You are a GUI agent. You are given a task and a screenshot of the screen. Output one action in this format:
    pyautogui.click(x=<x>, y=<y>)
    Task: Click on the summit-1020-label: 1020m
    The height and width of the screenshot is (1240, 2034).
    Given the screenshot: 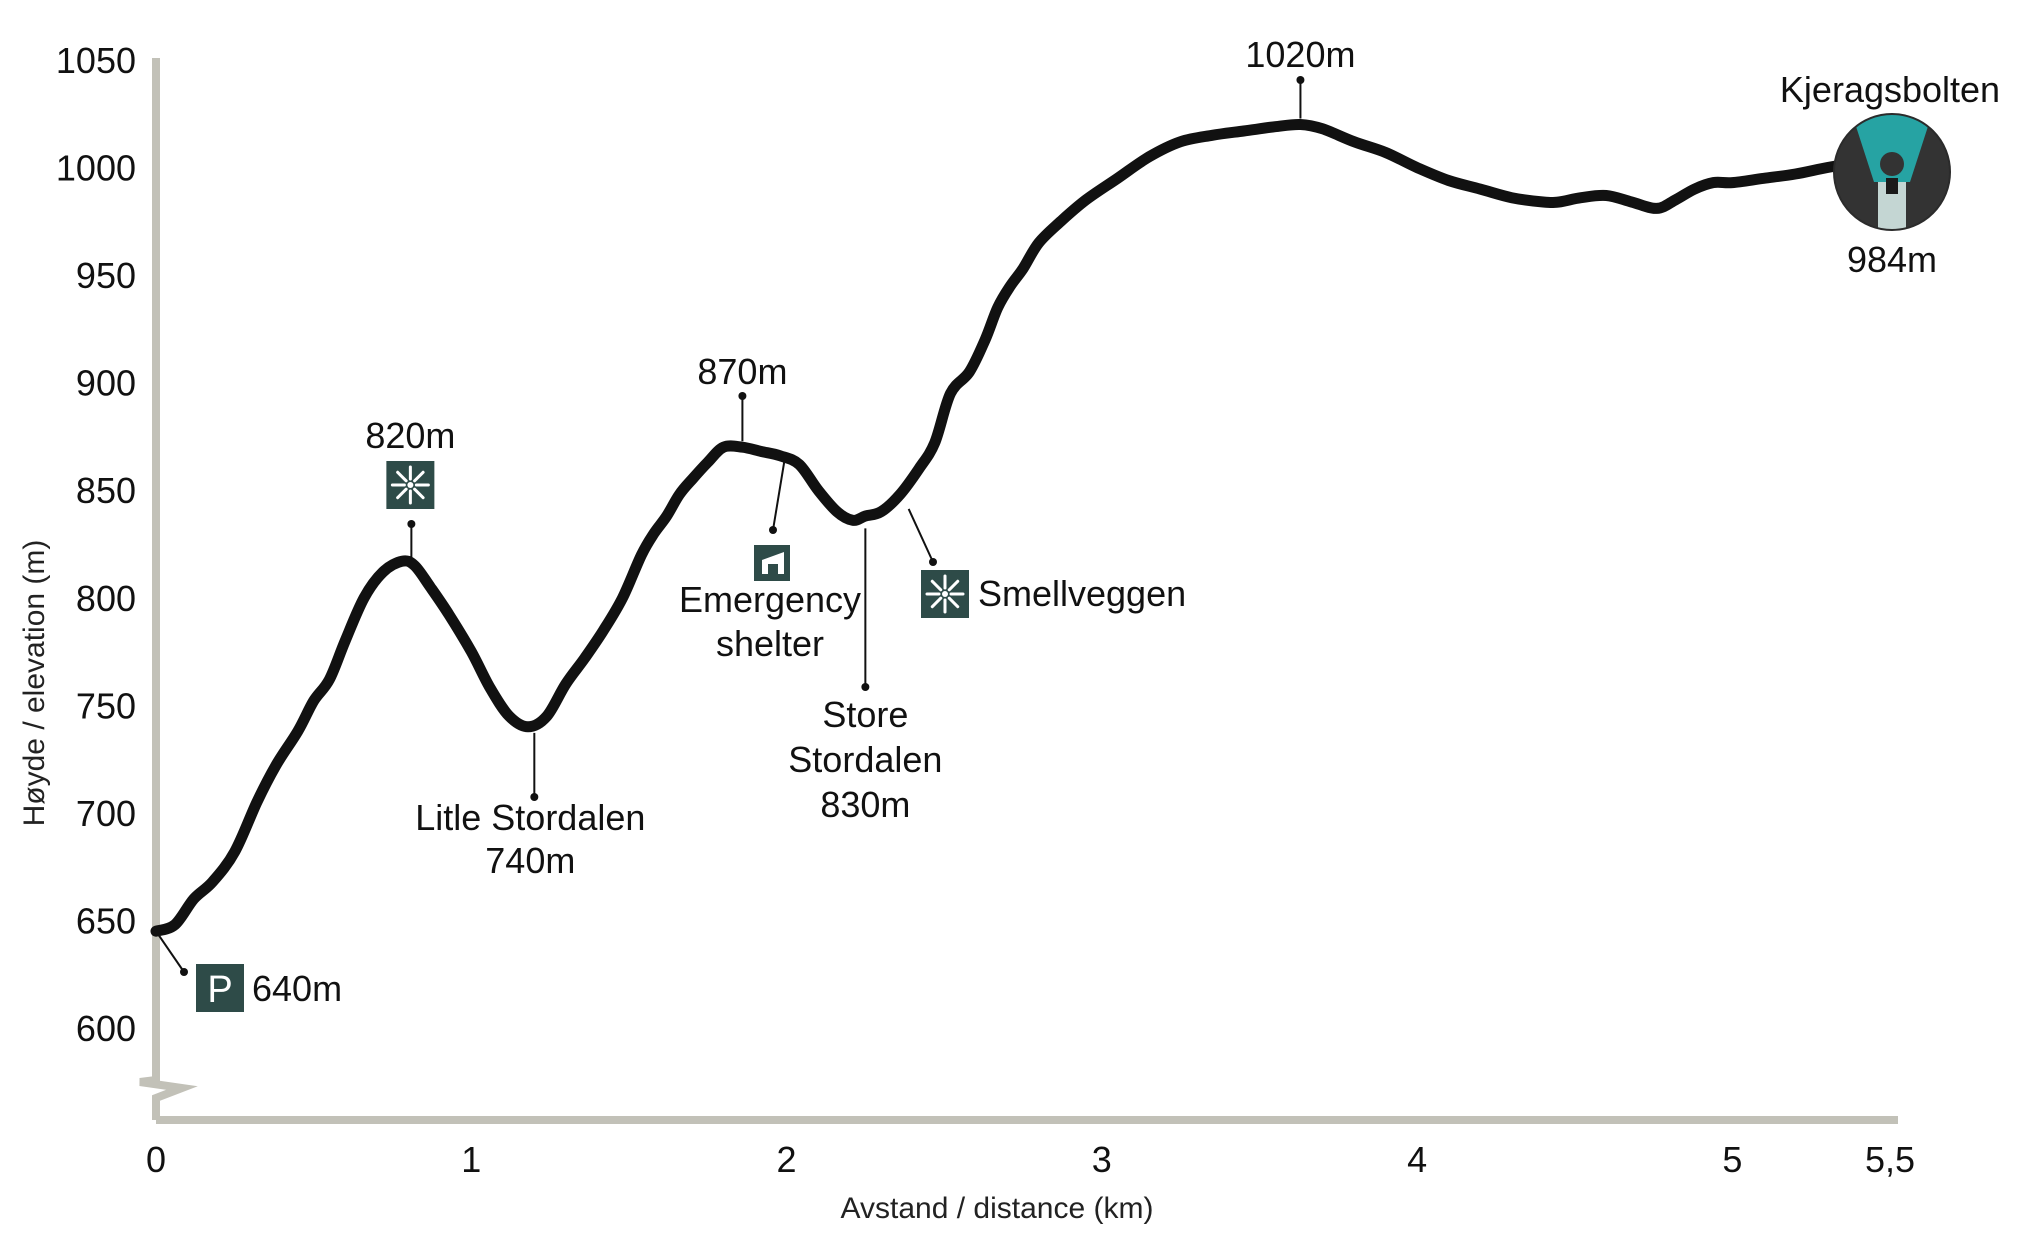 What is the action you would take?
    pyautogui.click(x=1300, y=54)
    